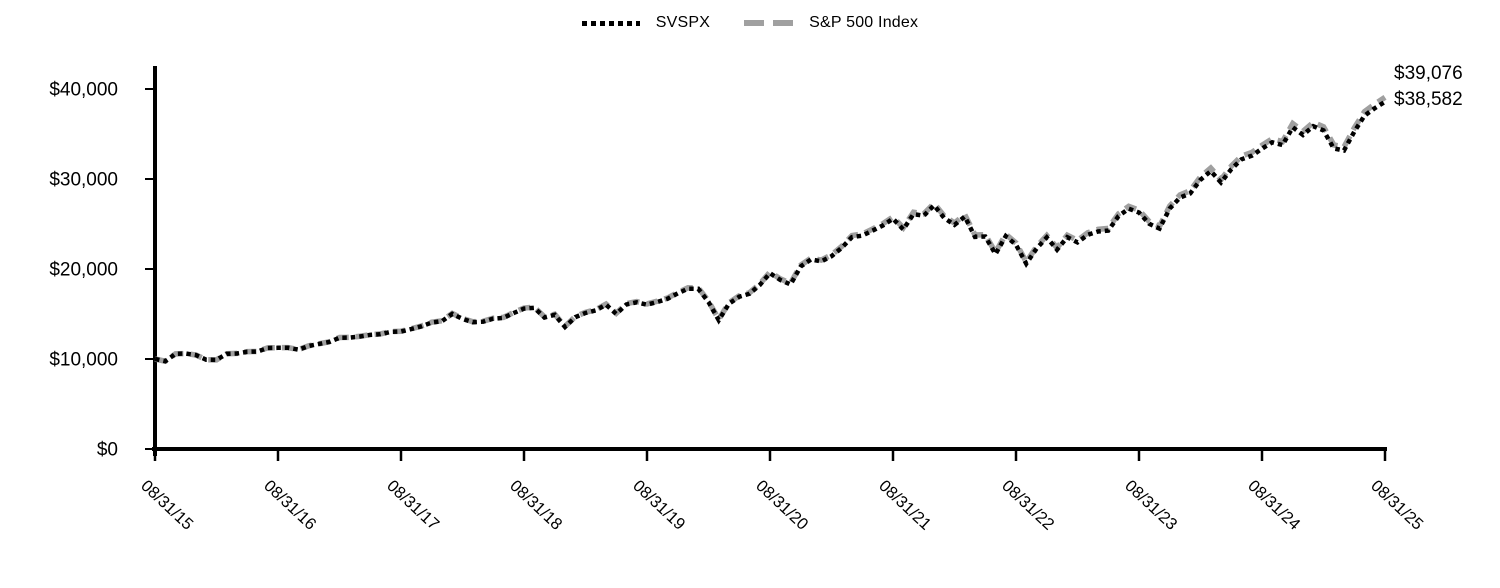  What do you see at coordinates (1150, 505) in the screenshot?
I see `x-axis-tick-label: 08/31/23` at bounding box center [1150, 505].